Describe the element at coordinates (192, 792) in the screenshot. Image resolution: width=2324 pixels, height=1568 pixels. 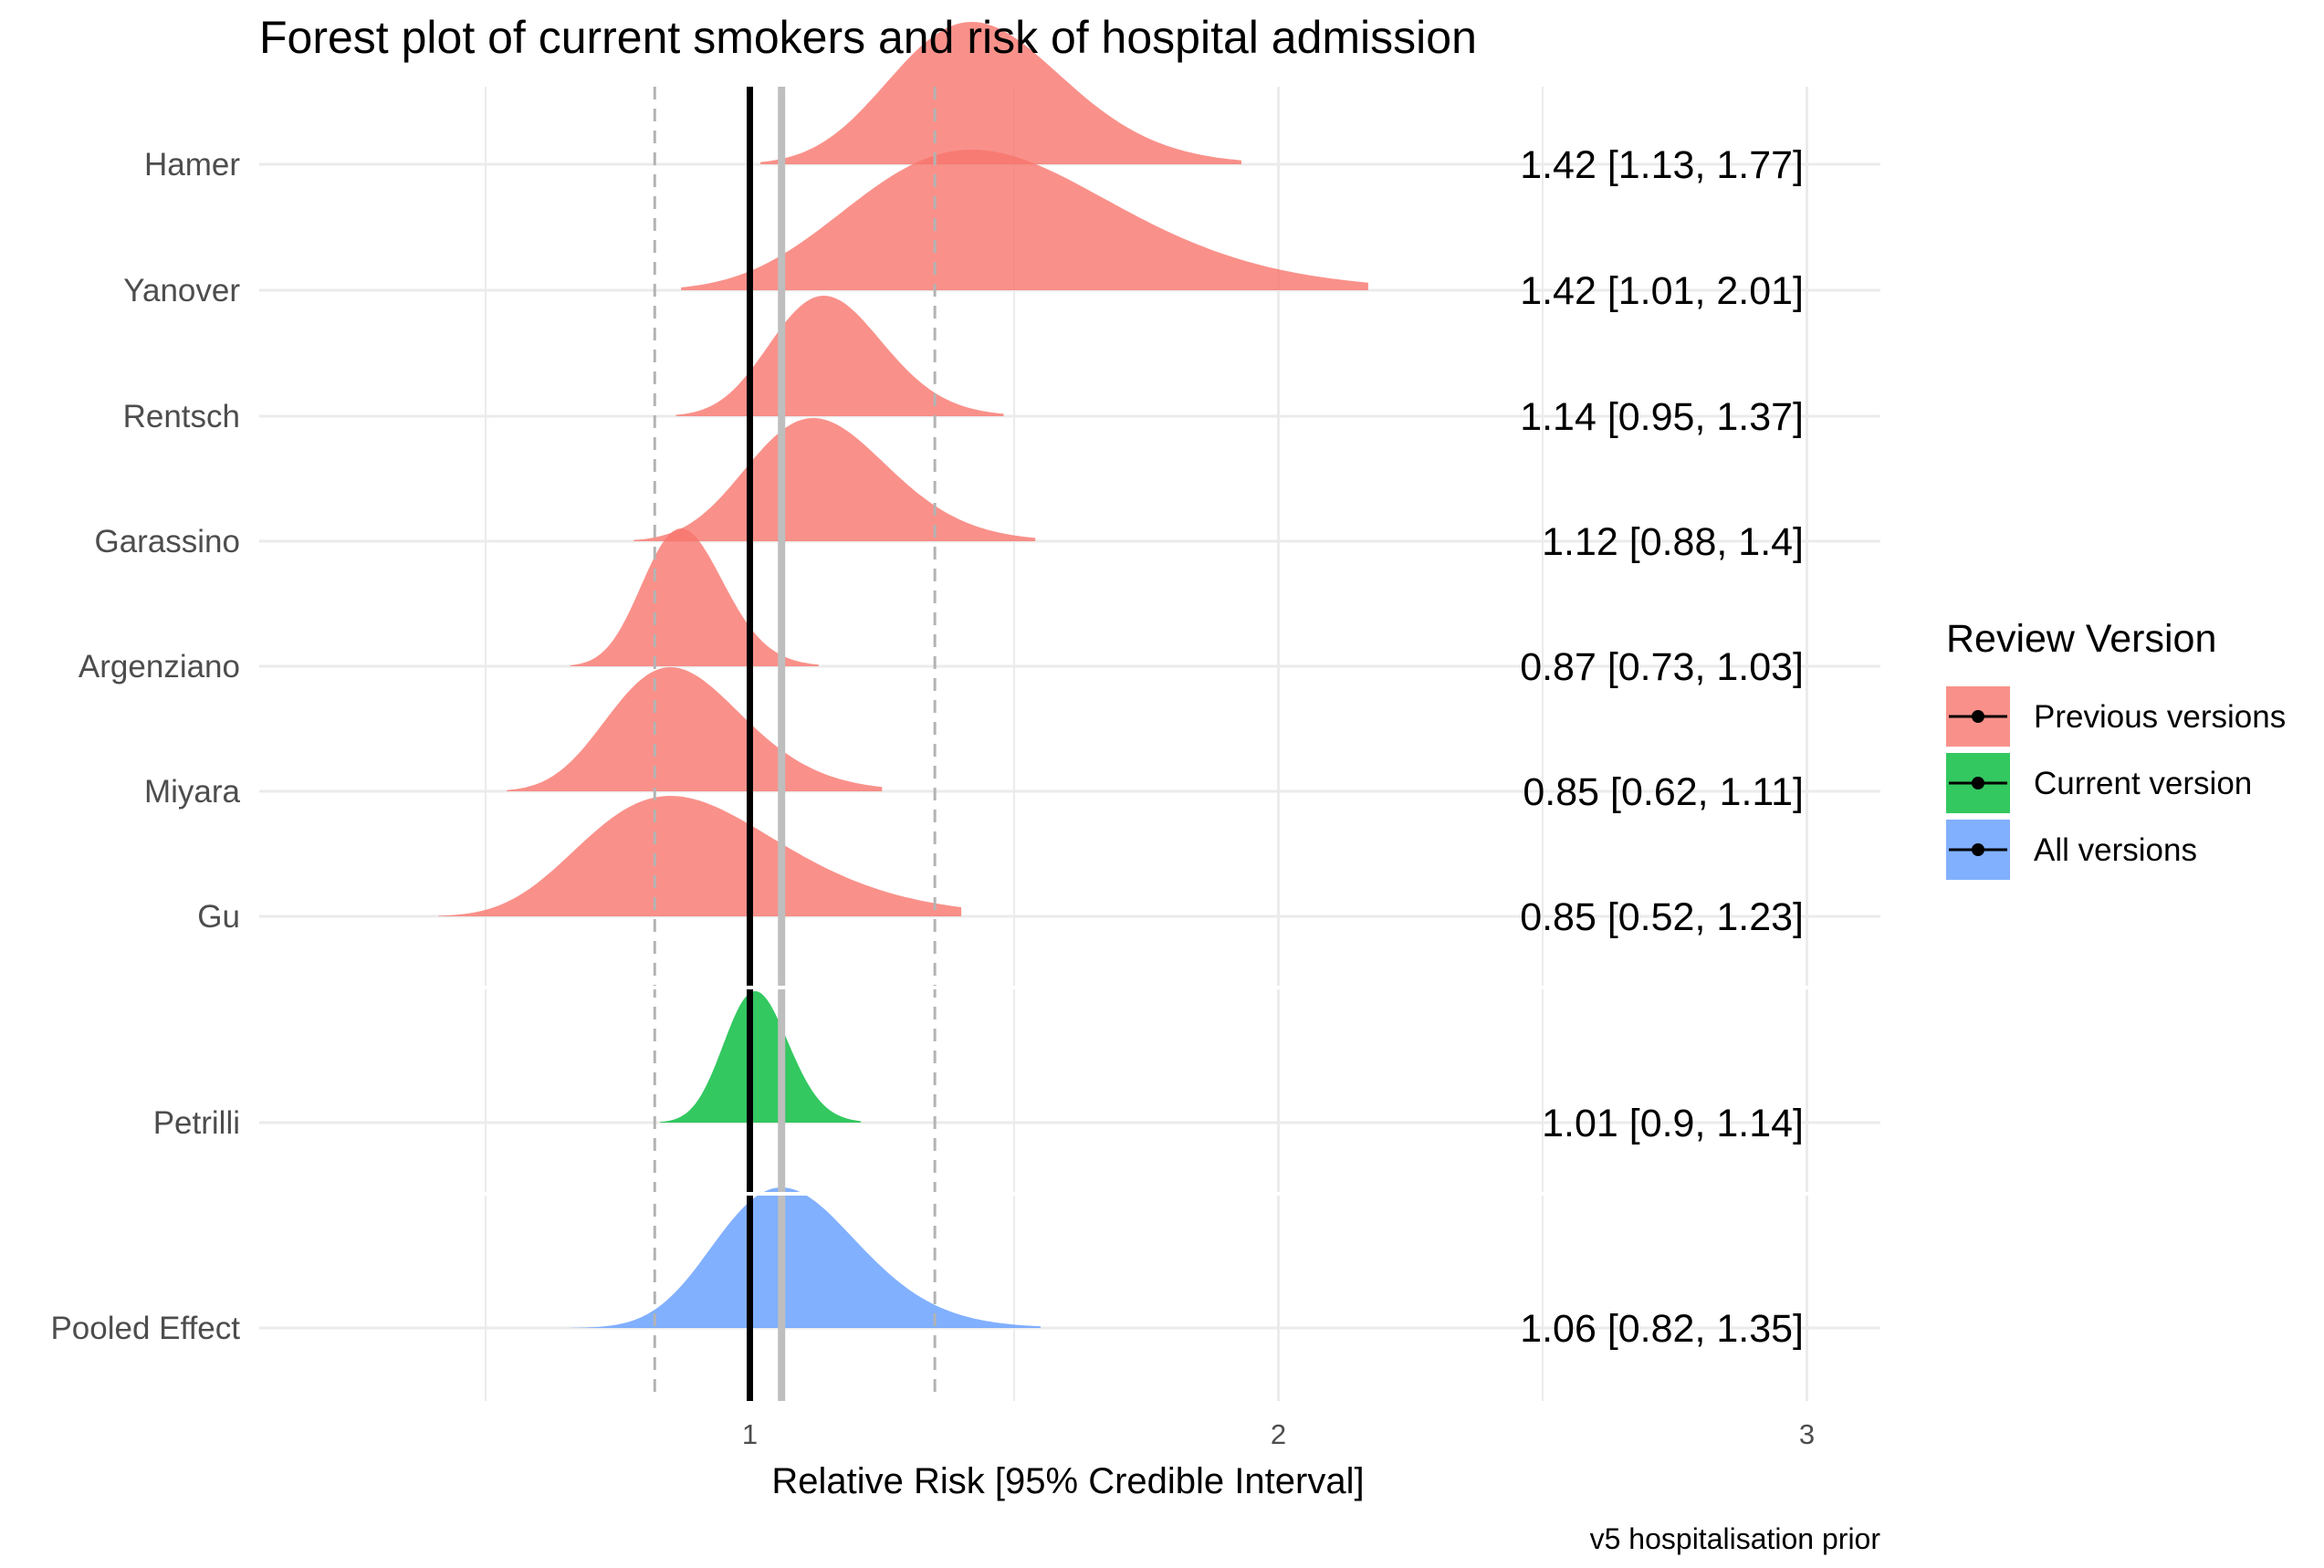
I see `study-label: Miyara` at that location.